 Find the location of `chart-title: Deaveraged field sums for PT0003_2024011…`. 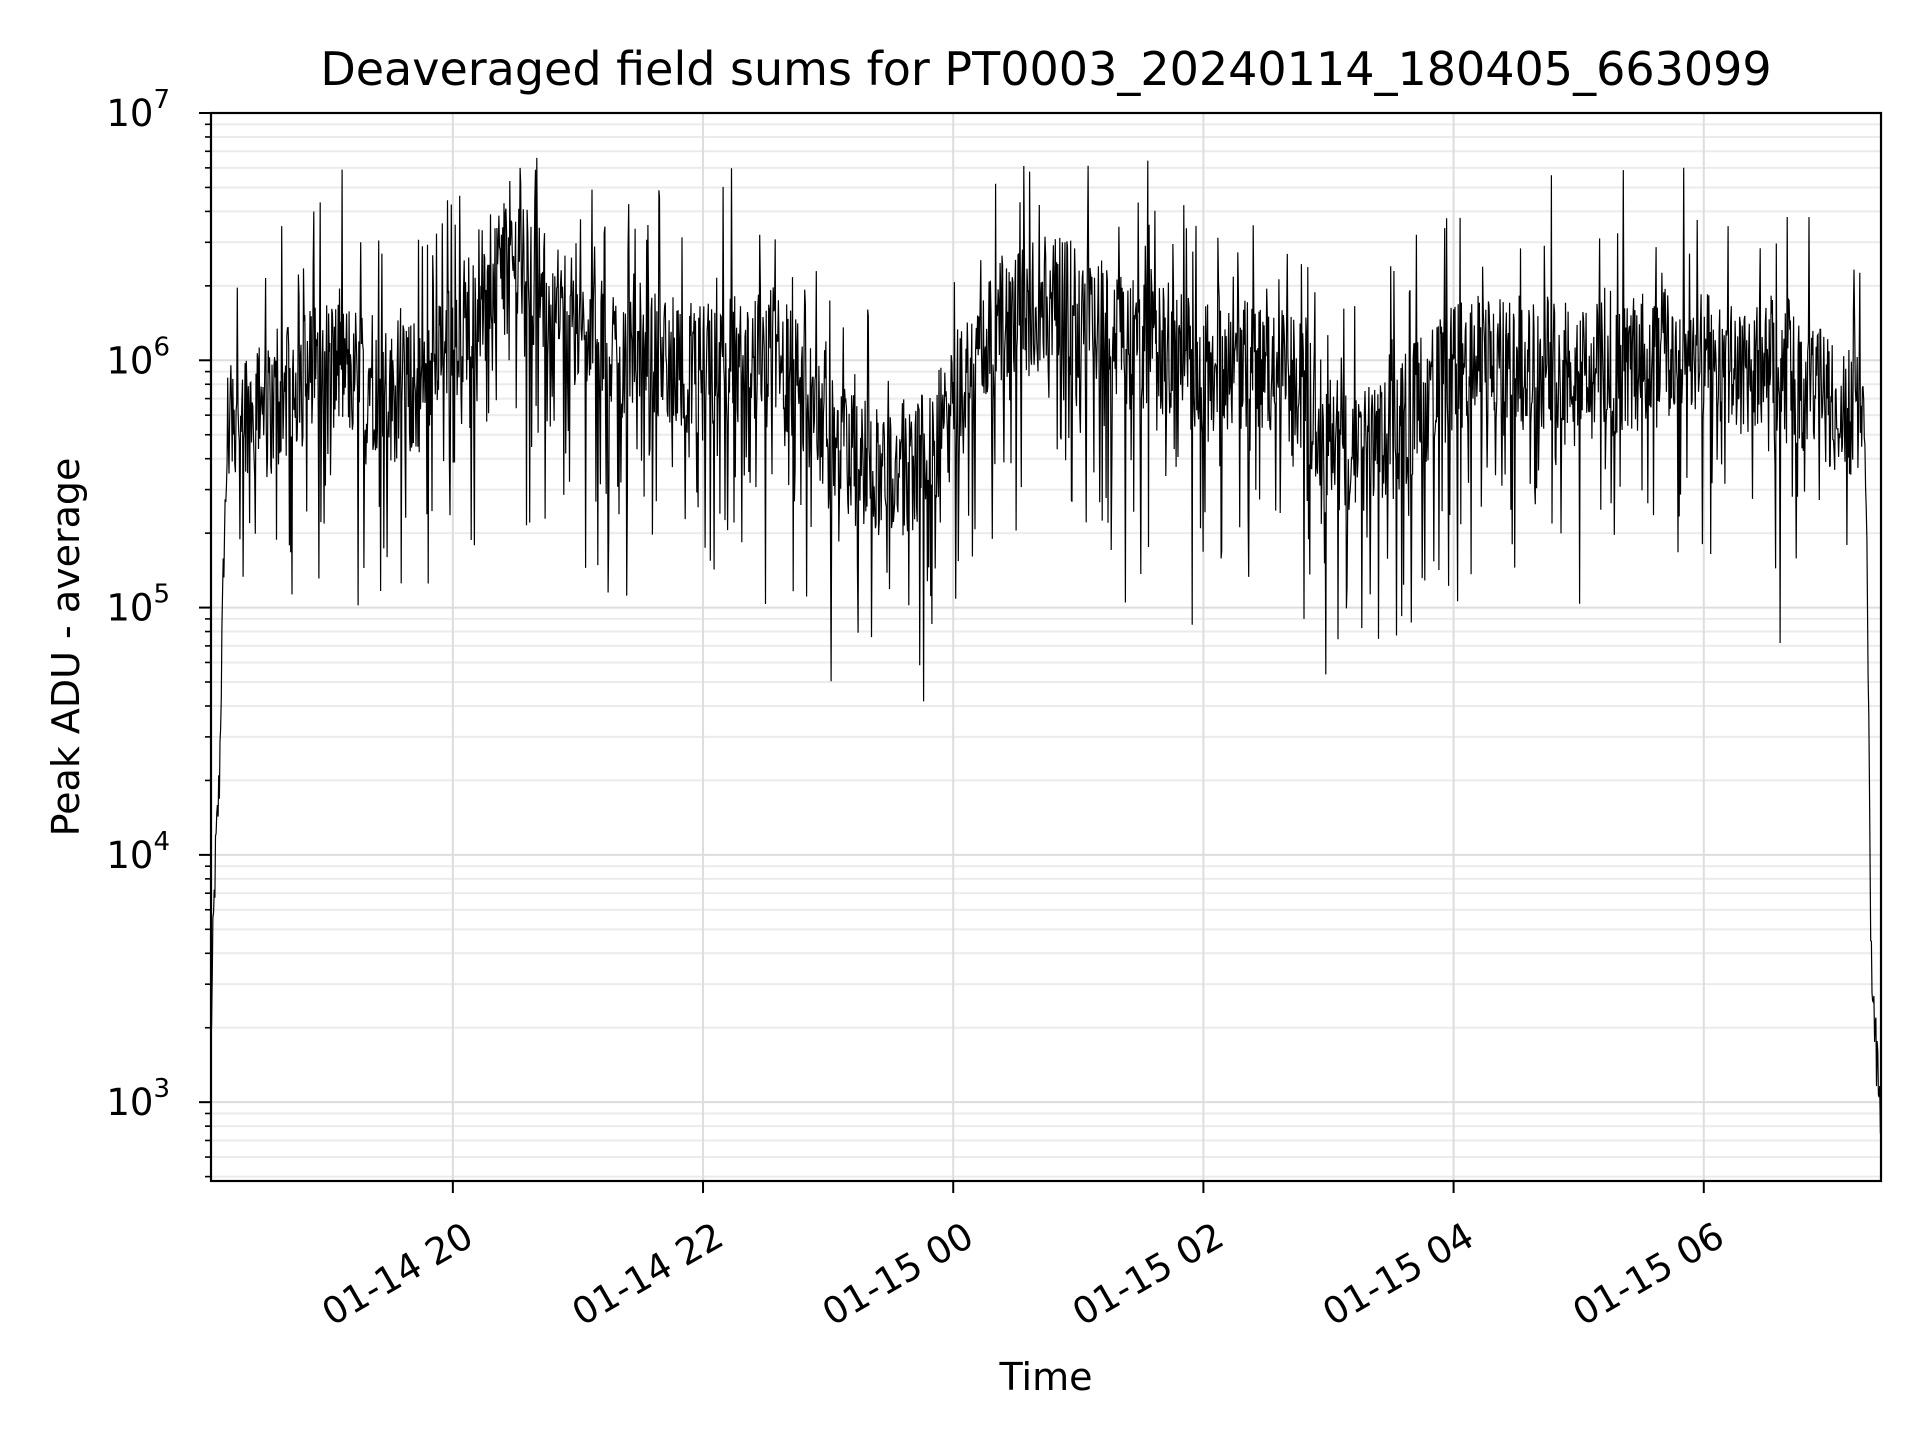

chart-title: Deaveraged field sums for PT0003_2024011… is located at coordinates (1045, 69).